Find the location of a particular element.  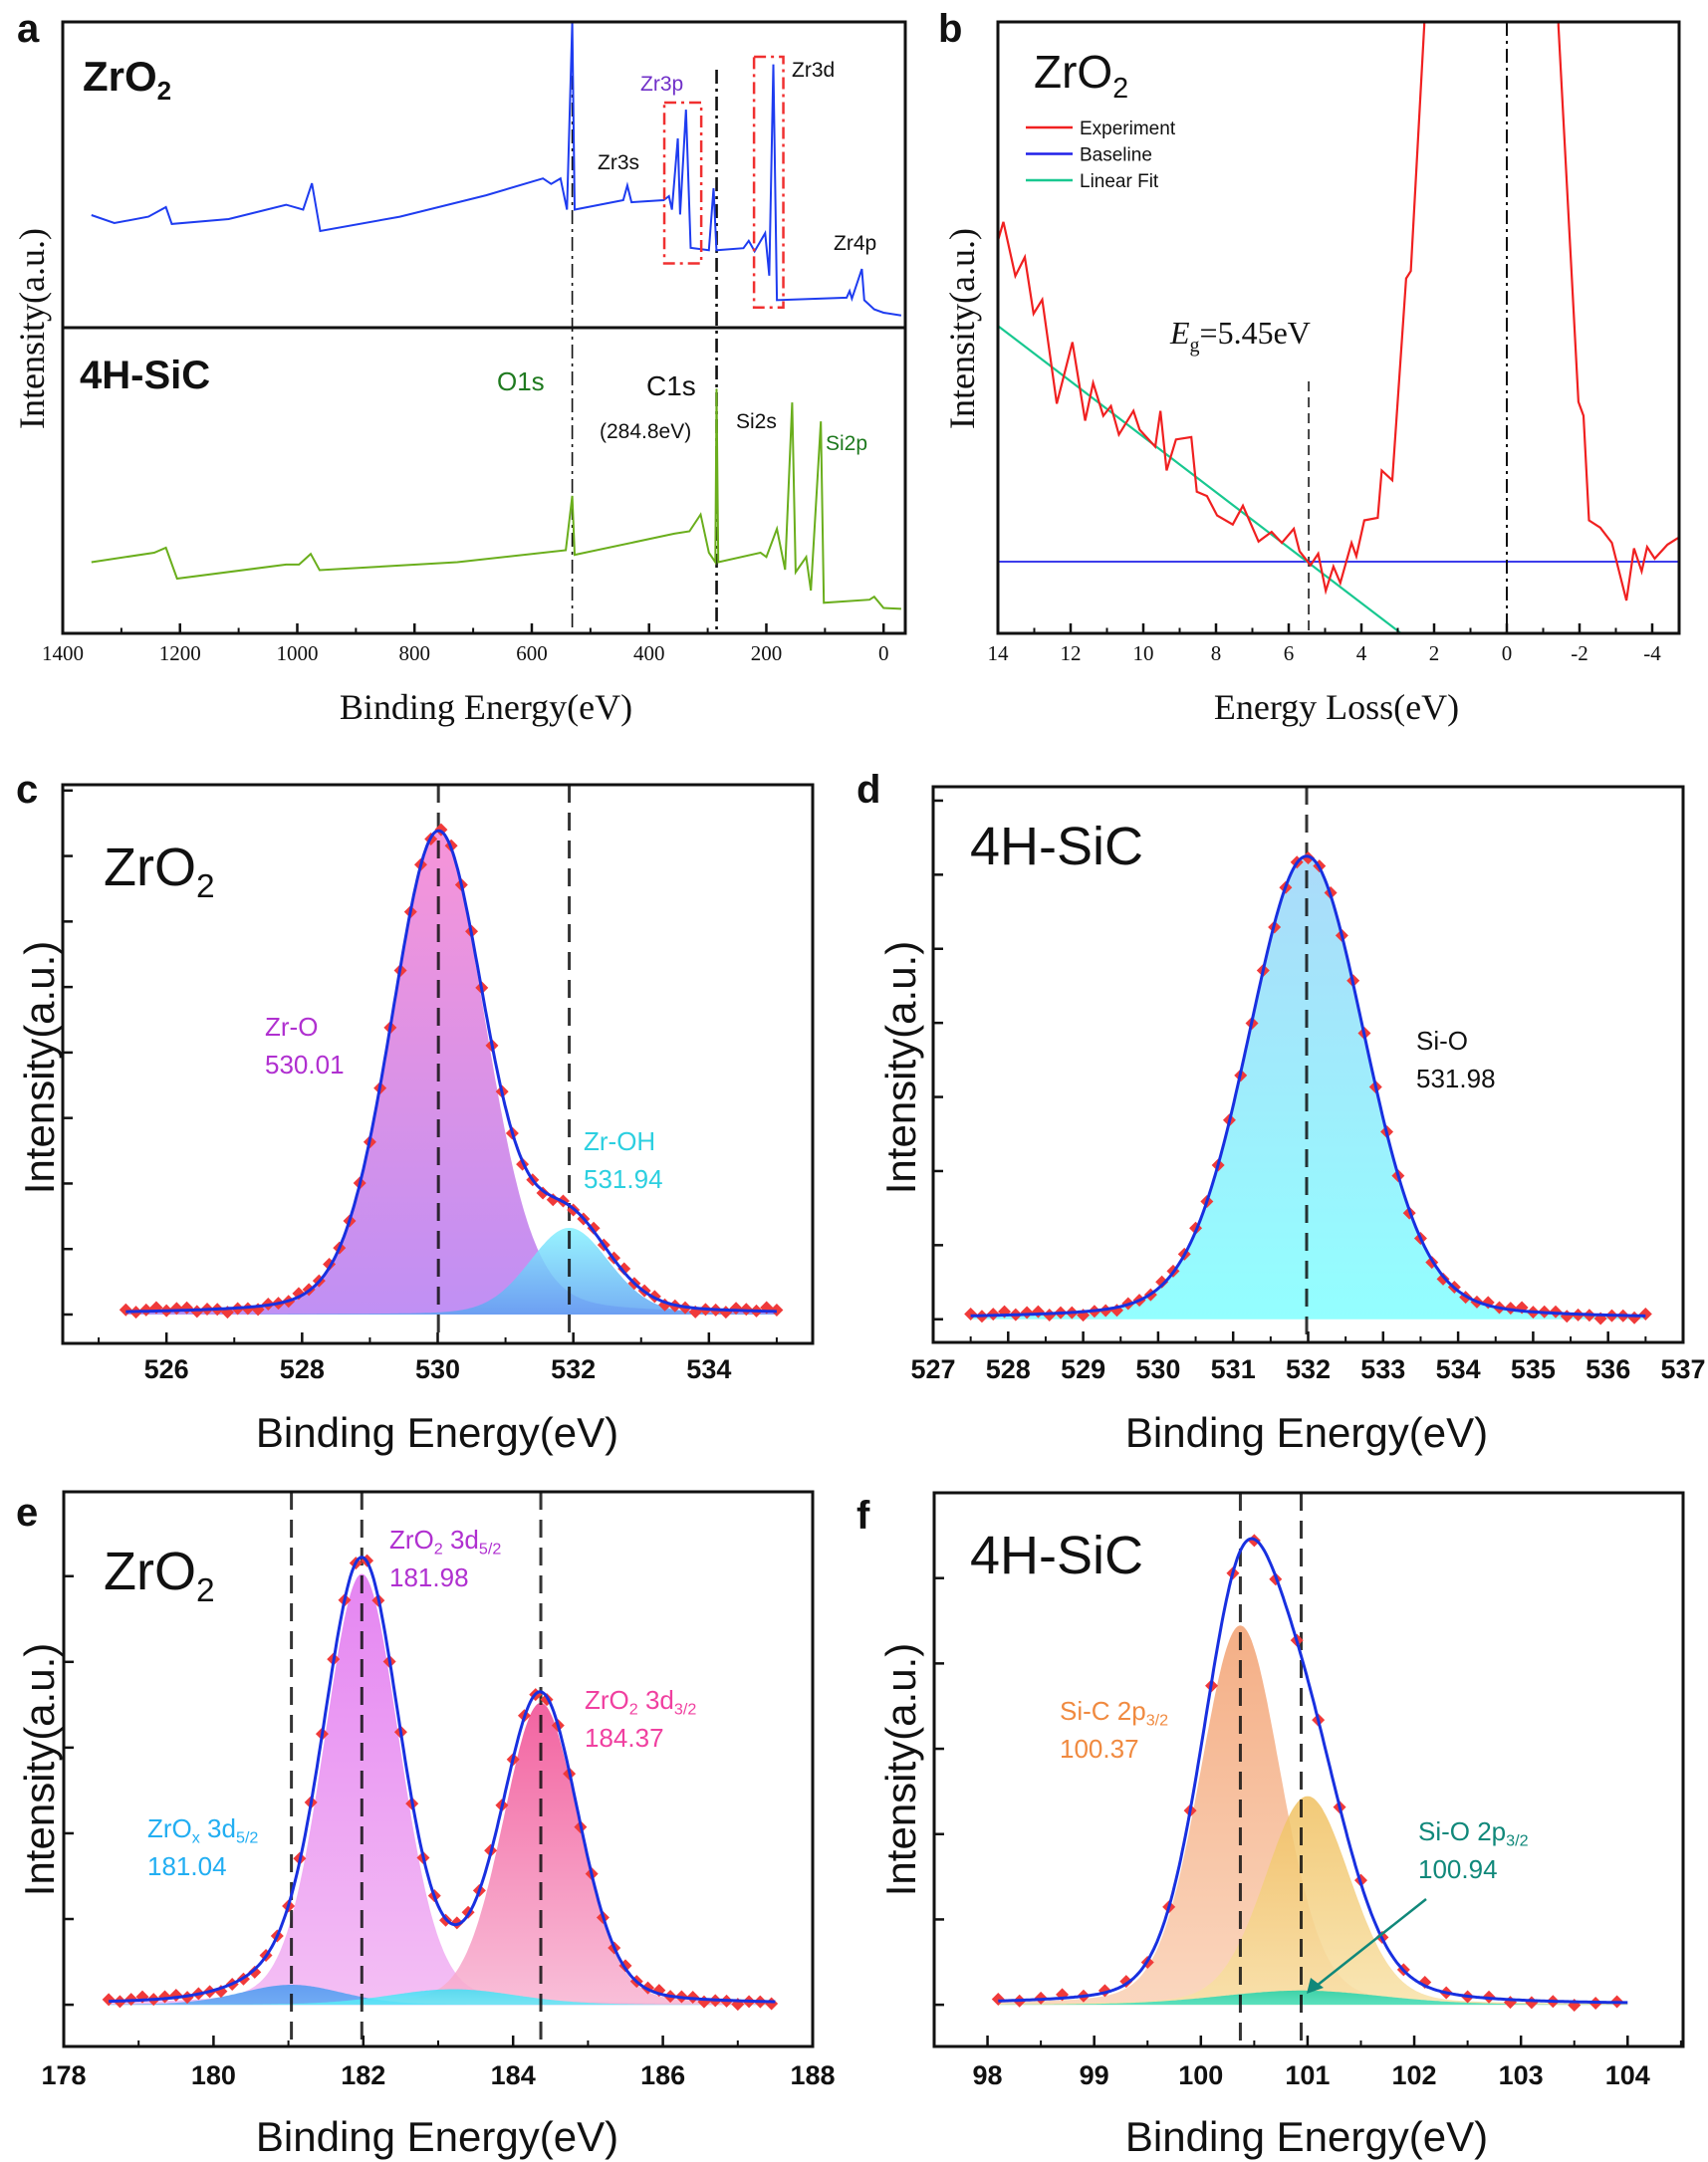

text-part: 3d is located at coordinates (461, 1540).